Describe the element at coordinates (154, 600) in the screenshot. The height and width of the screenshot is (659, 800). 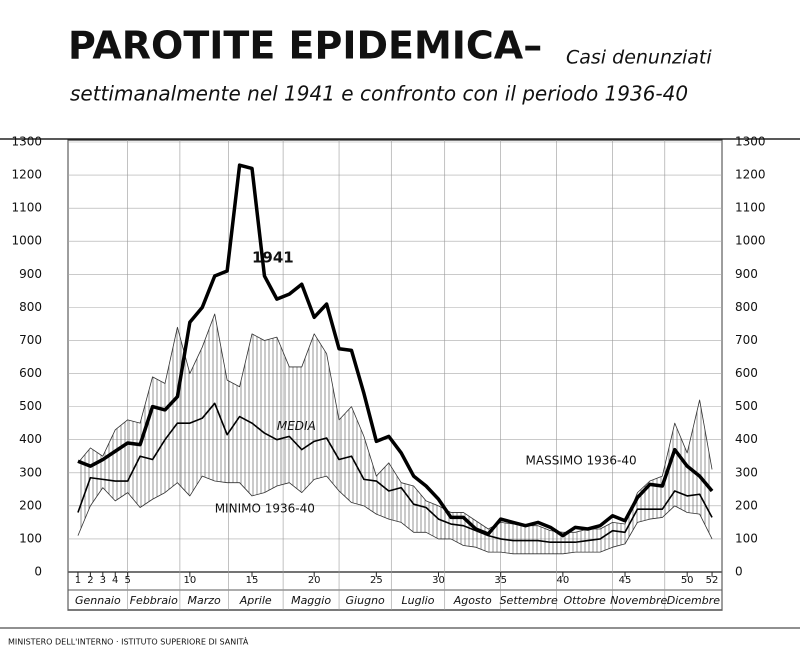
I see `month-label: Febbraio` at that location.